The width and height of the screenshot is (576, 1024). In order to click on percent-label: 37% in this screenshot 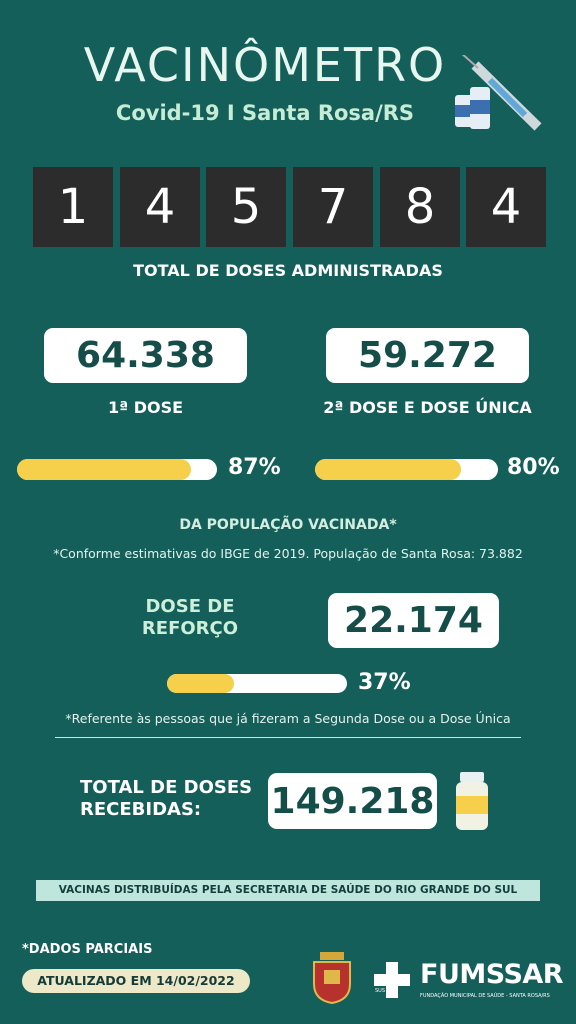, I will do `click(384, 682)`.